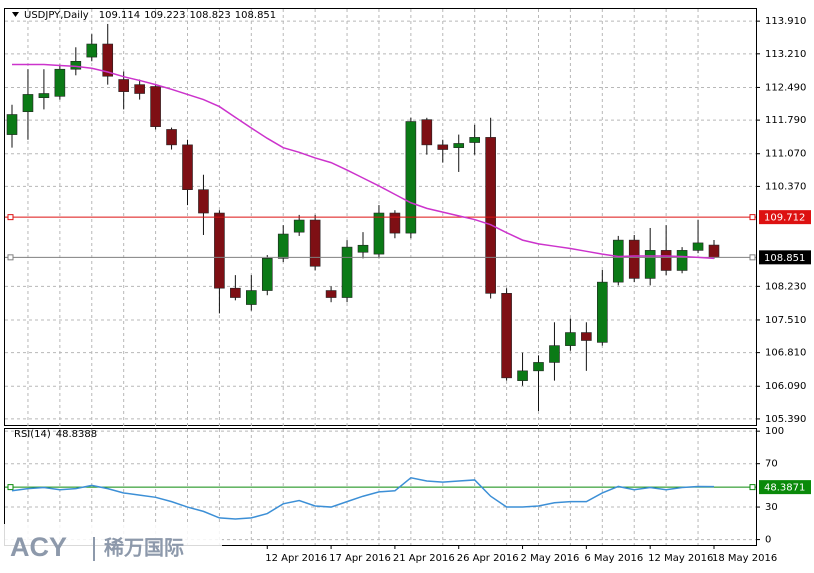  I want to click on rsi-value: 48.8388, so click(76, 434).